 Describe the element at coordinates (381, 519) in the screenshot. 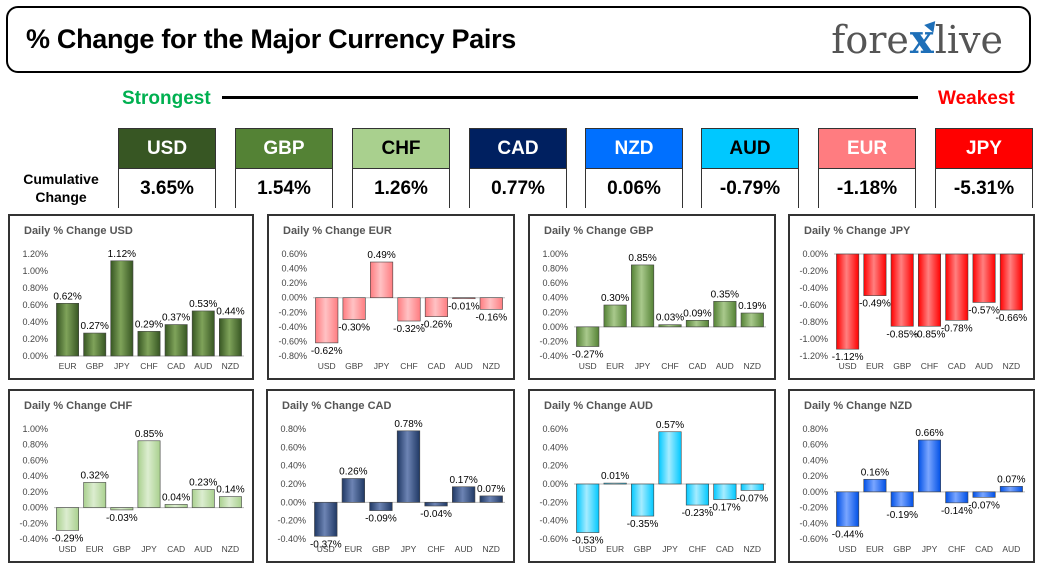

I see `data-label: -0.09%` at that location.